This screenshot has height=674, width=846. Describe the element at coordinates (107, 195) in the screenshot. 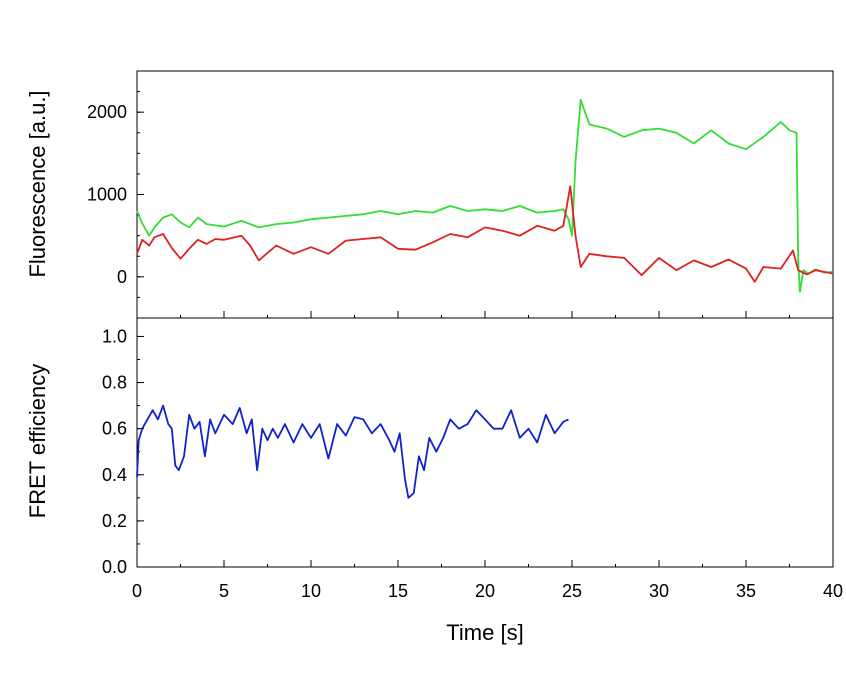

I see `y-tick-label: 1000` at that location.